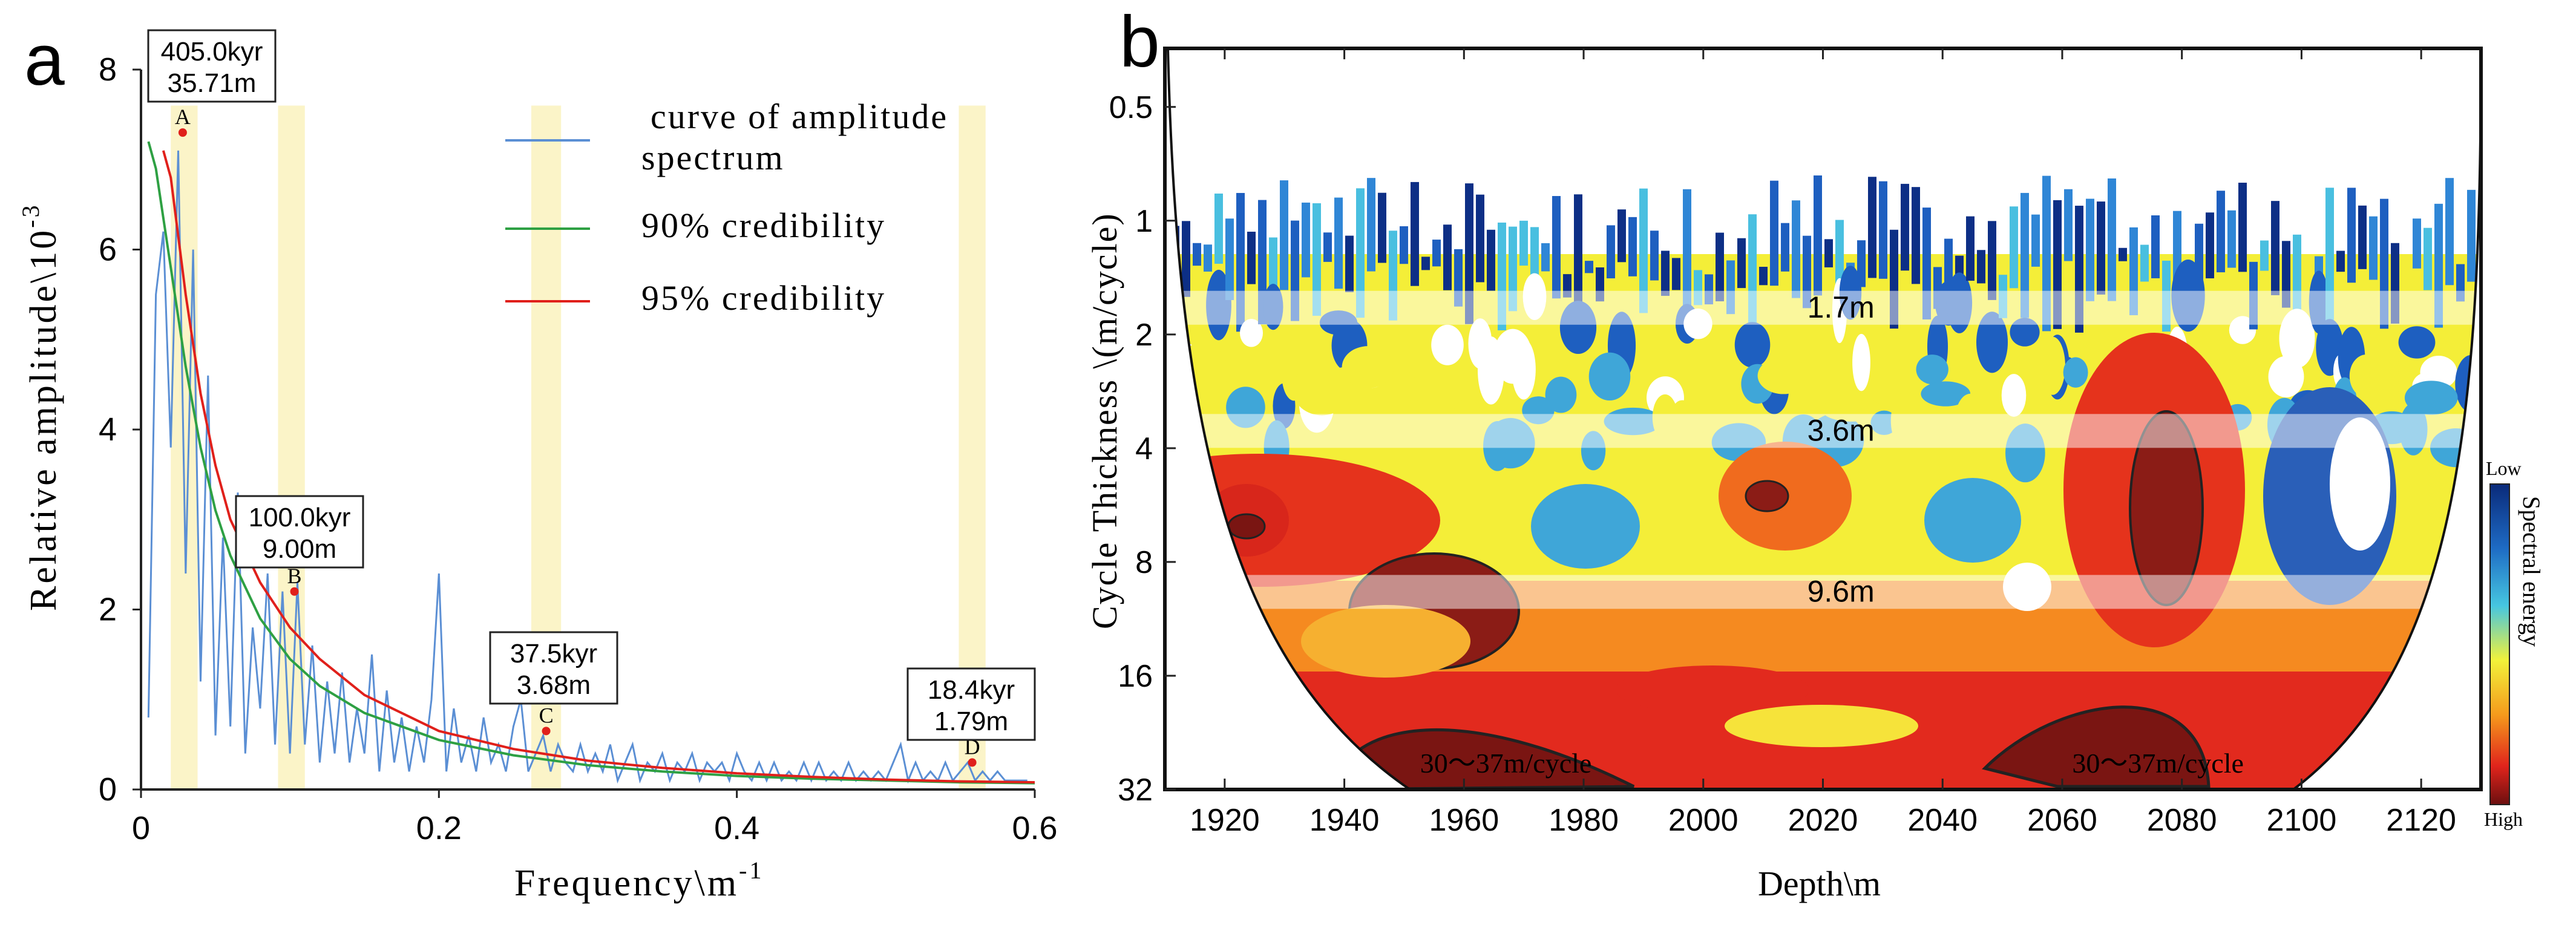 The height and width of the screenshot is (925, 2576). What do you see at coordinates (1144, 221) in the screenshot?
I see `b-y-tick-label: 1` at bounding box center [1144, 221].